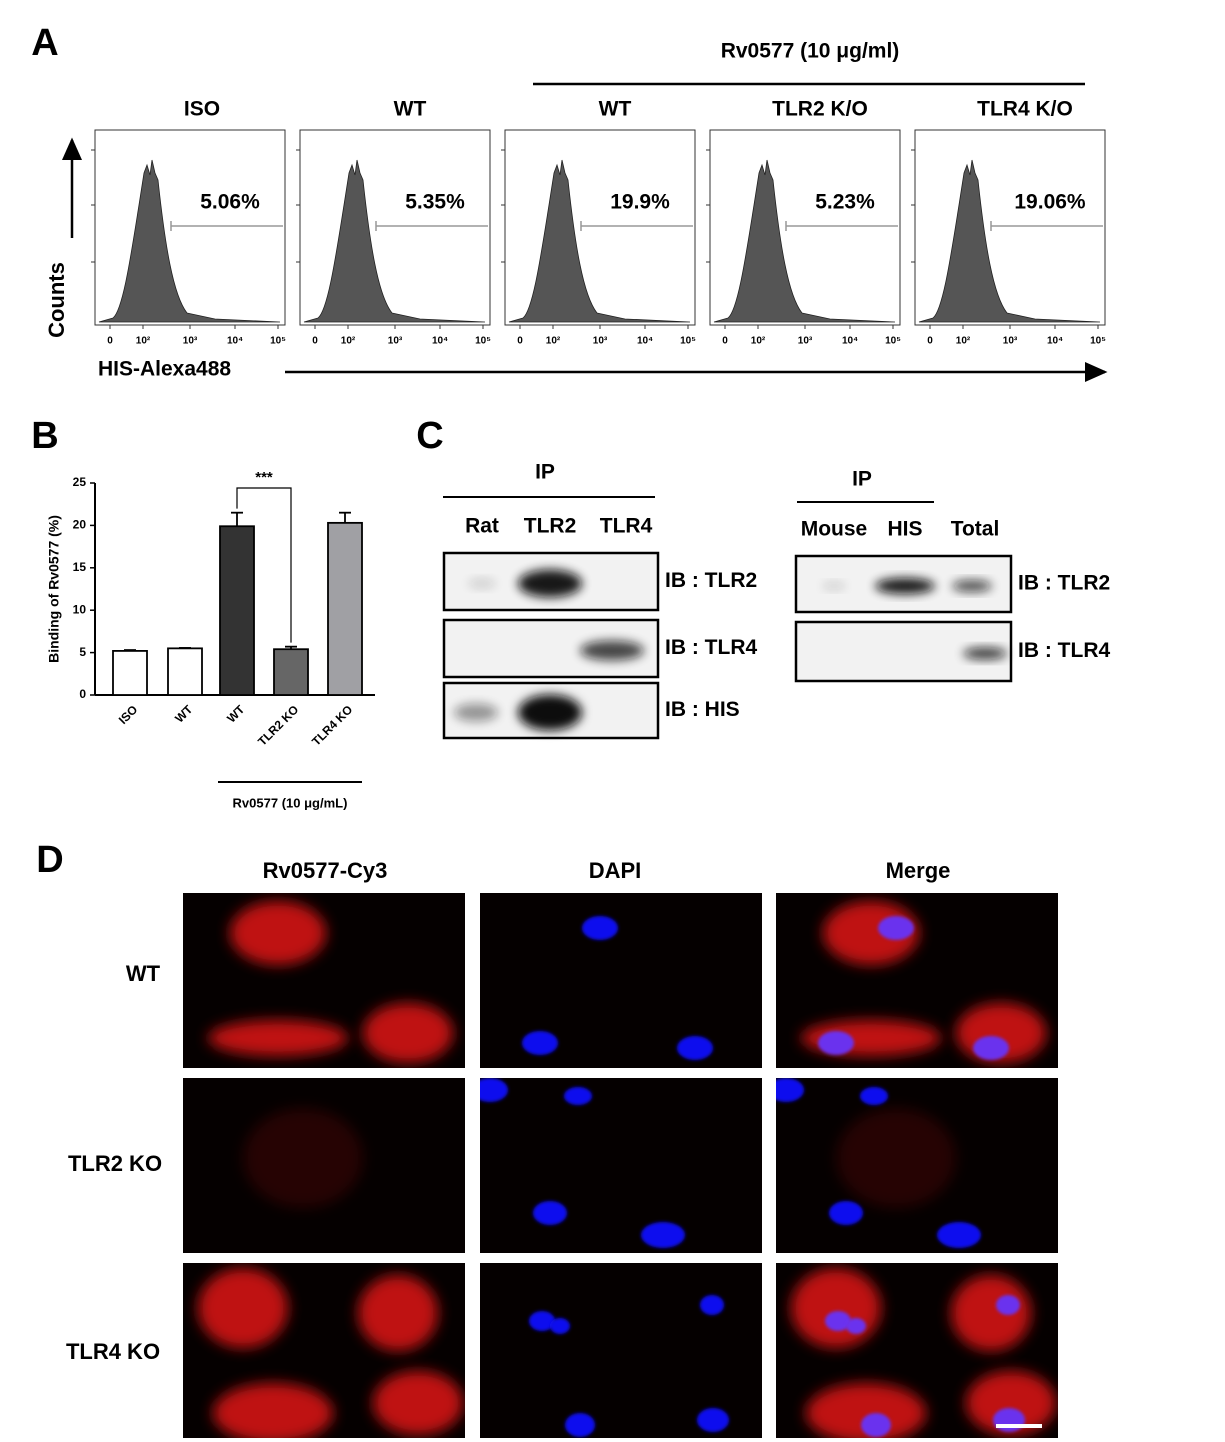 Image resolution: width=1225 pixels, height=1442 pixels. Describe the element at coordinates (711, 647) in the screenshot. I see `blot-label: IB : TLR4` at that location.